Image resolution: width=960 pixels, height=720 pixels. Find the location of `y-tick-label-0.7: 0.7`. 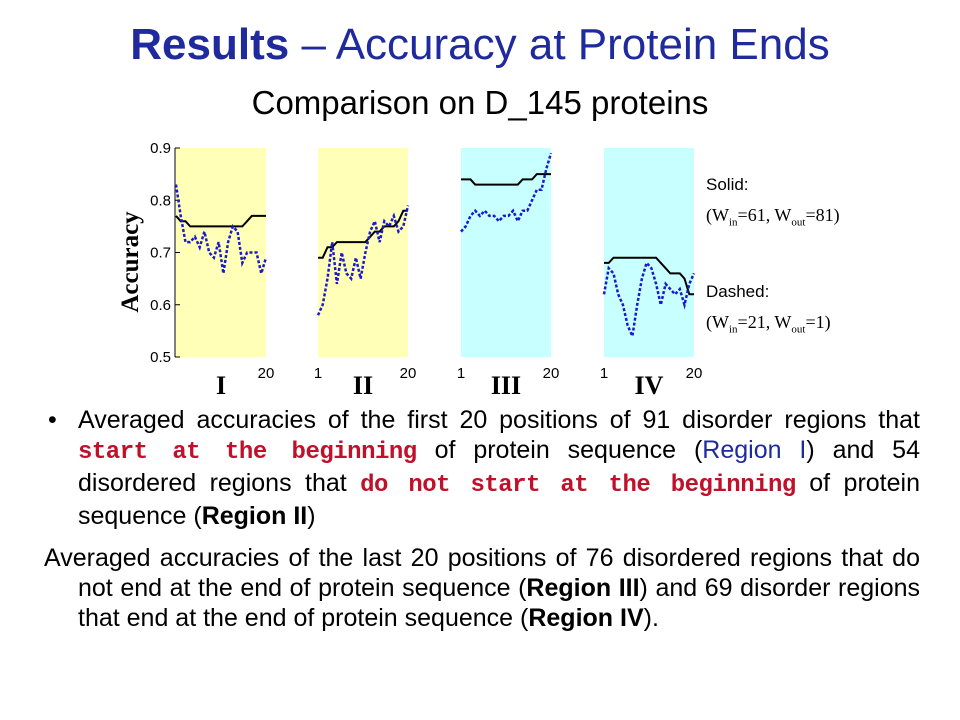

y-tick-label-0.7: 0.7 is located at coordinates (160, 253).